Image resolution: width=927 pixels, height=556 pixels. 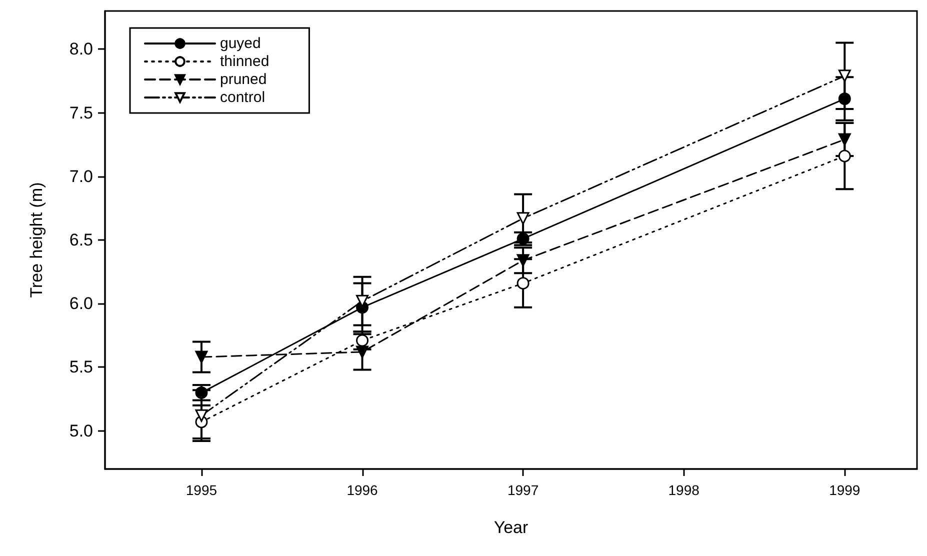 What do you see at coordinates (245, 61) in the screenshot?
I see `legend-label: thinned` at bounding box center [245, 61].